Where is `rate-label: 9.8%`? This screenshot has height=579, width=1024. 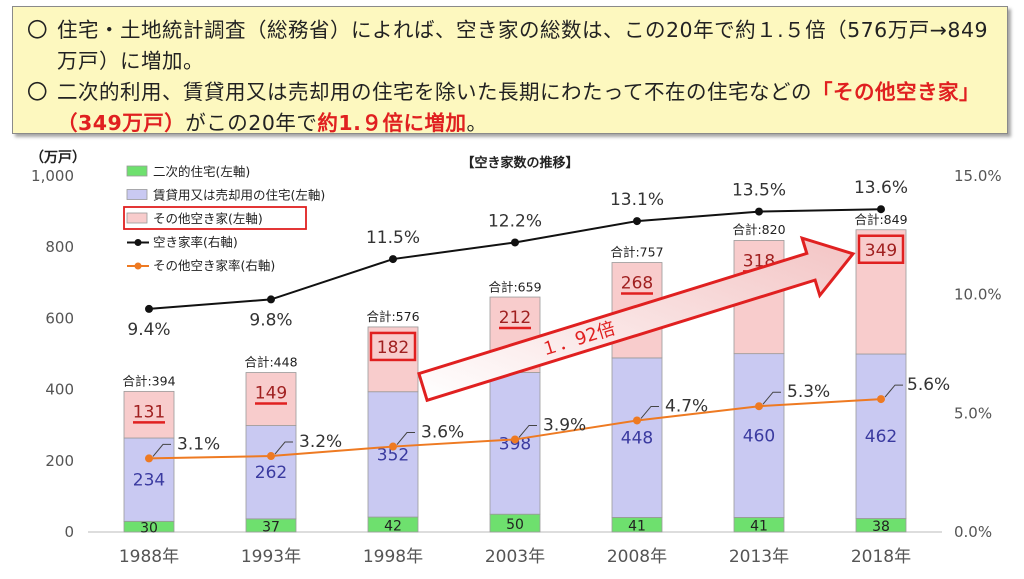
rate-label: 9.8% is located at coordinates (270, 320).